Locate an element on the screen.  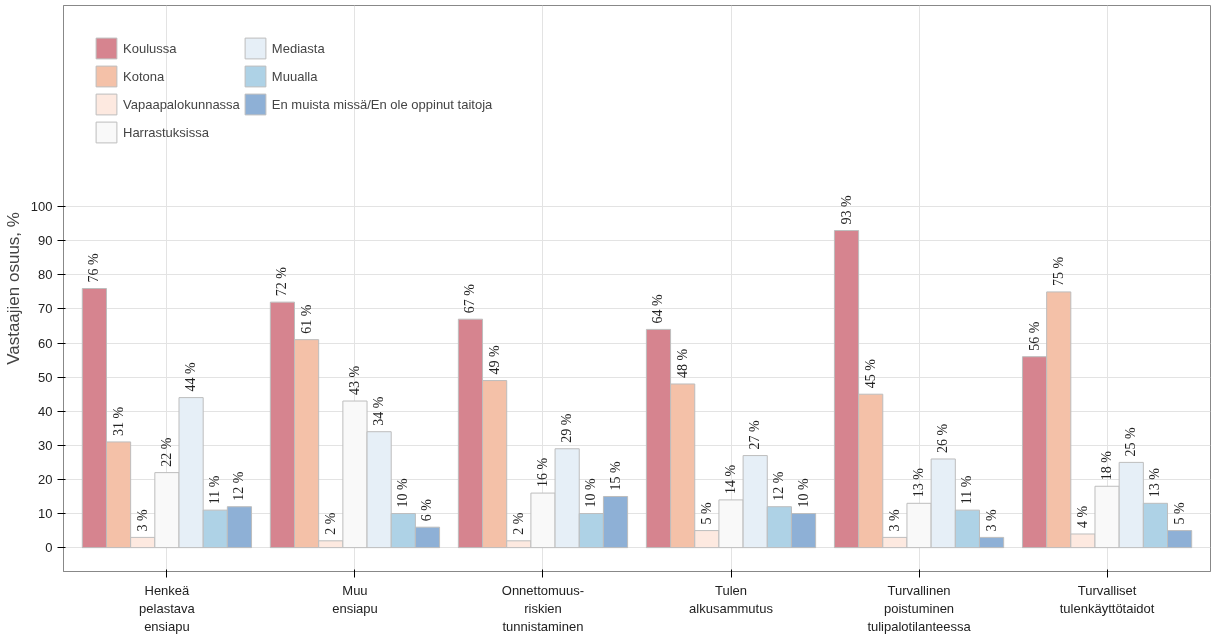
y-tick-label: 70 is located at coordinates (45, 309).